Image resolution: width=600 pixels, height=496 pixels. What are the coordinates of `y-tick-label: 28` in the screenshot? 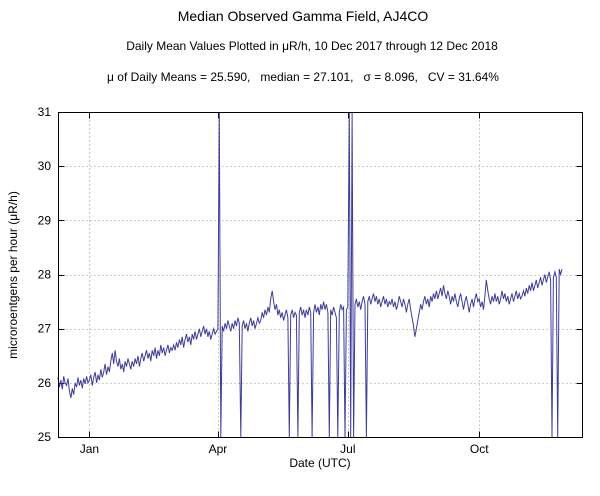 It's located at (45, 275).